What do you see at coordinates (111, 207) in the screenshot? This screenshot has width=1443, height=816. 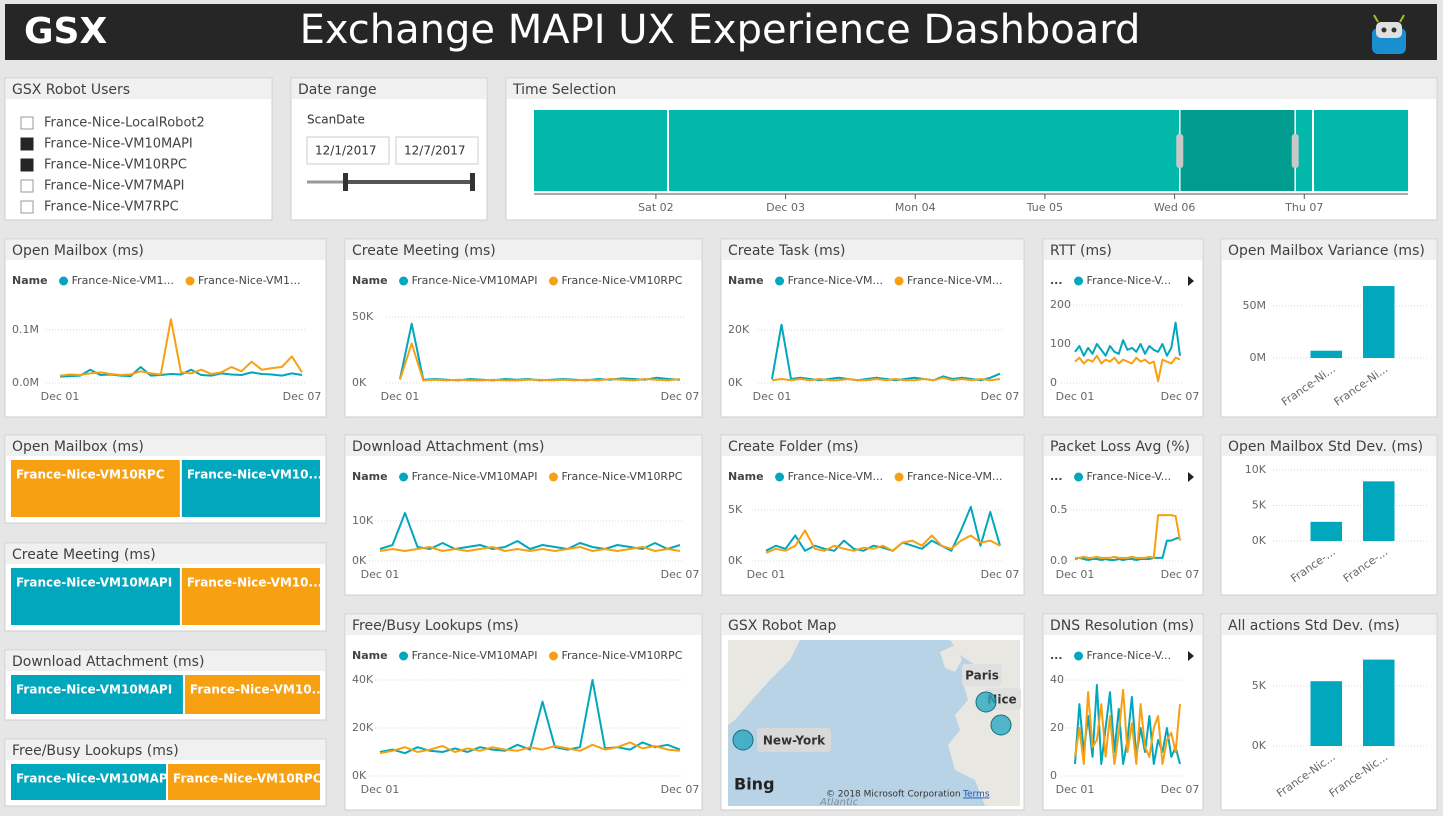 I see `user-label: France-Nice-VM7RPC` at bounding box center [111, 207].